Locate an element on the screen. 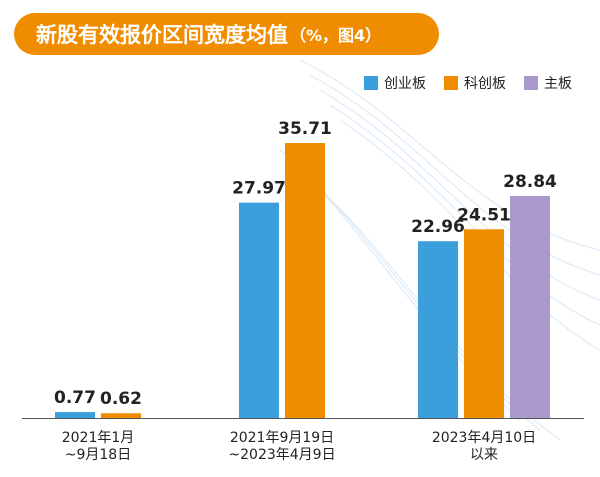  bar-chuangyeban-group3 is located at coordinates (438, 329).